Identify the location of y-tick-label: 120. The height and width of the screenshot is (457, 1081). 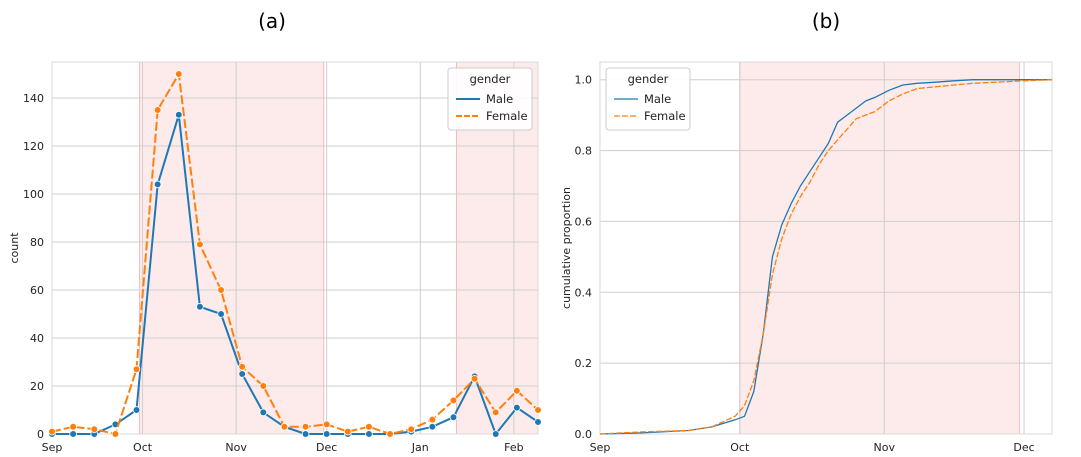
(33, 146).